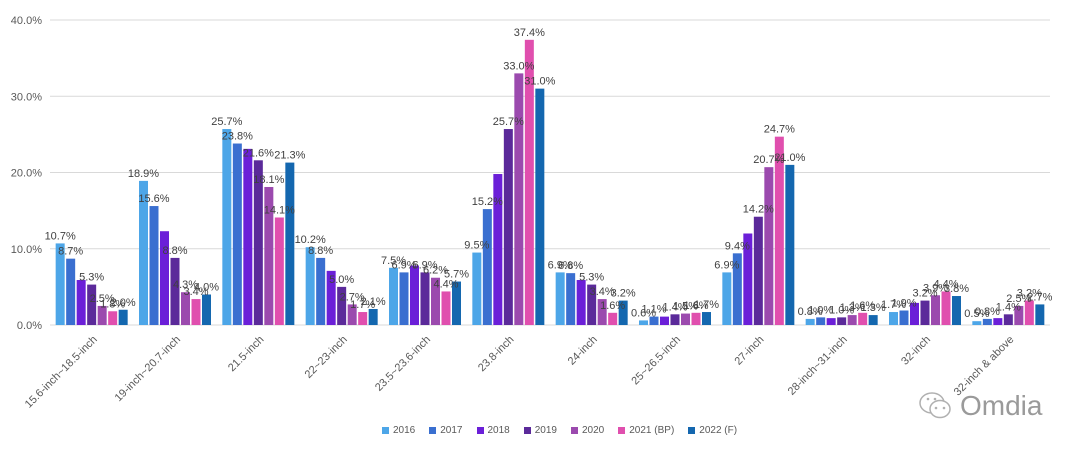 The image size is (1080, 455). Describe the element at coordinates (496, 354) in the screenshot. I see `x-tick-label: 23.8-inch` at that location.